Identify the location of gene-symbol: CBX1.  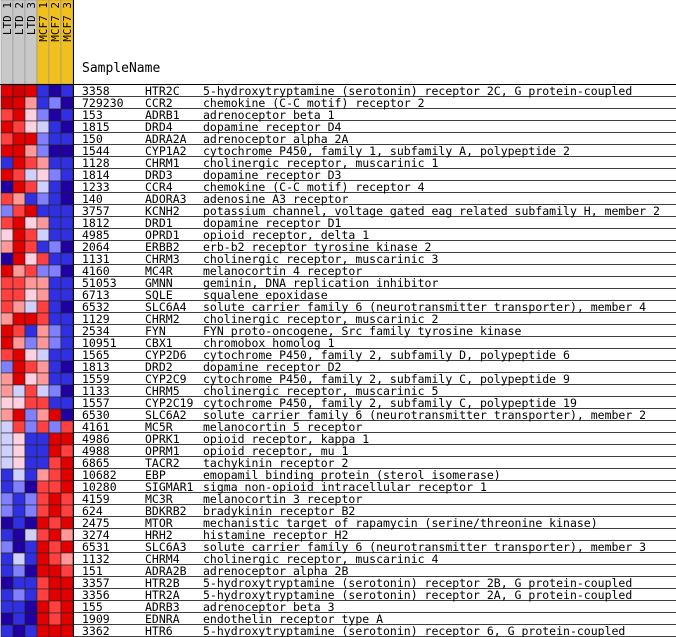
(159, 343).